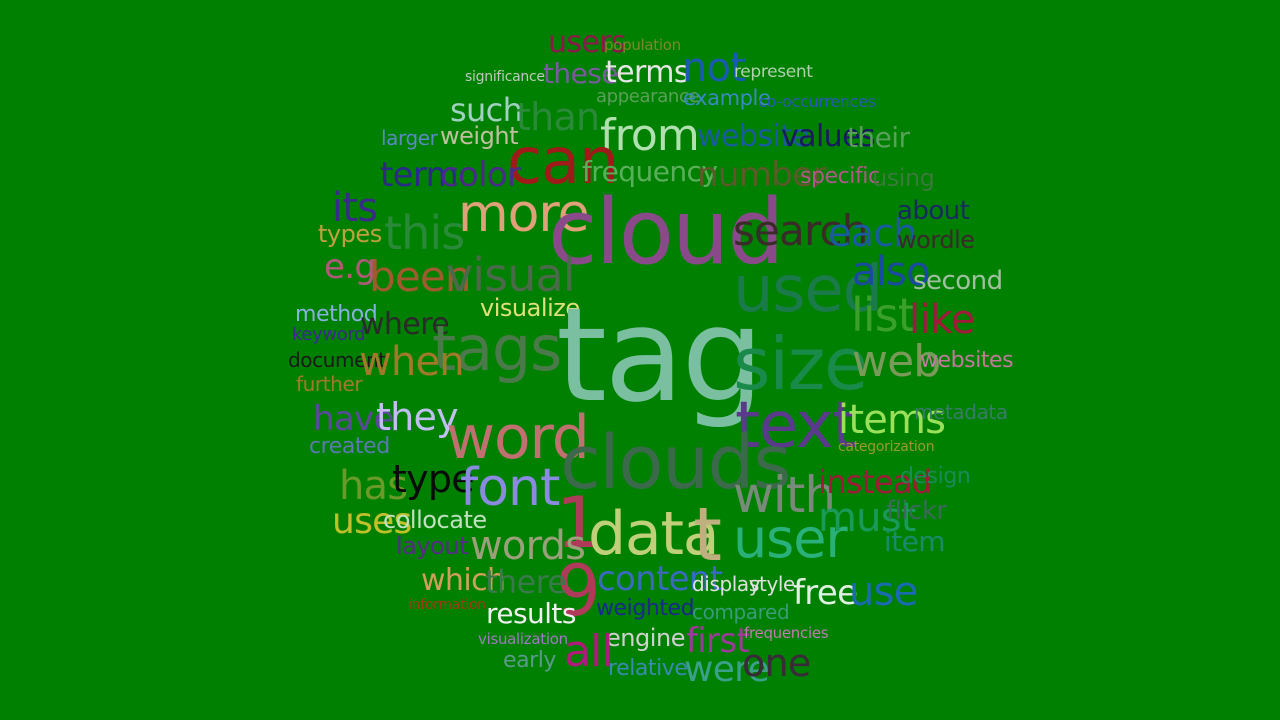 The width and height of the screenshot is (1280, 720). What do you see at coordinates (790, 538) in the screenshot?
I see `cloud-word: user` at bounding box center [790, 538].